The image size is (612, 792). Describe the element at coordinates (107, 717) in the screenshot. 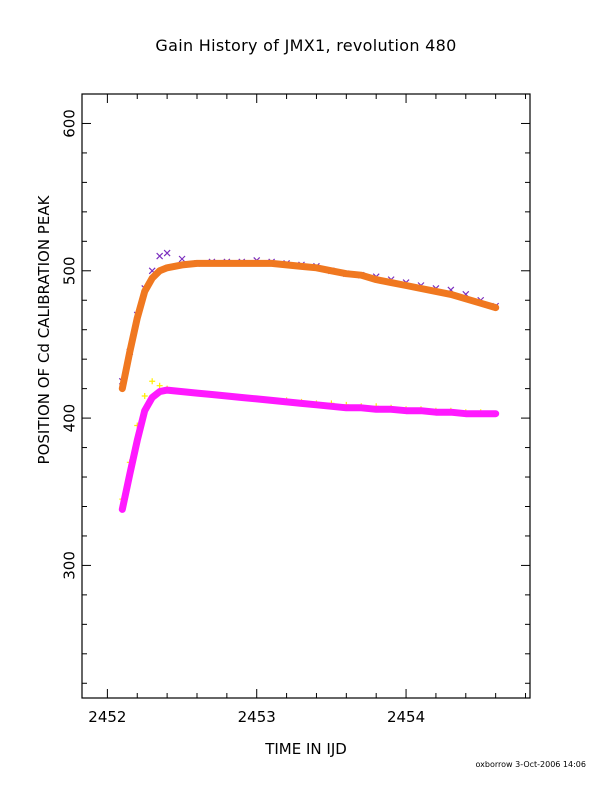

I see `x-tick-label: 2452` at that location.